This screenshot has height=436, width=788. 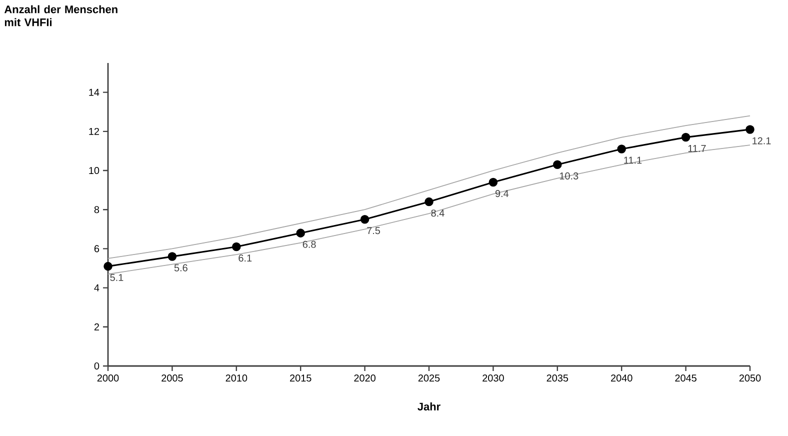 I want to click on y-tick-label: 2, so click(x=96, y=326).